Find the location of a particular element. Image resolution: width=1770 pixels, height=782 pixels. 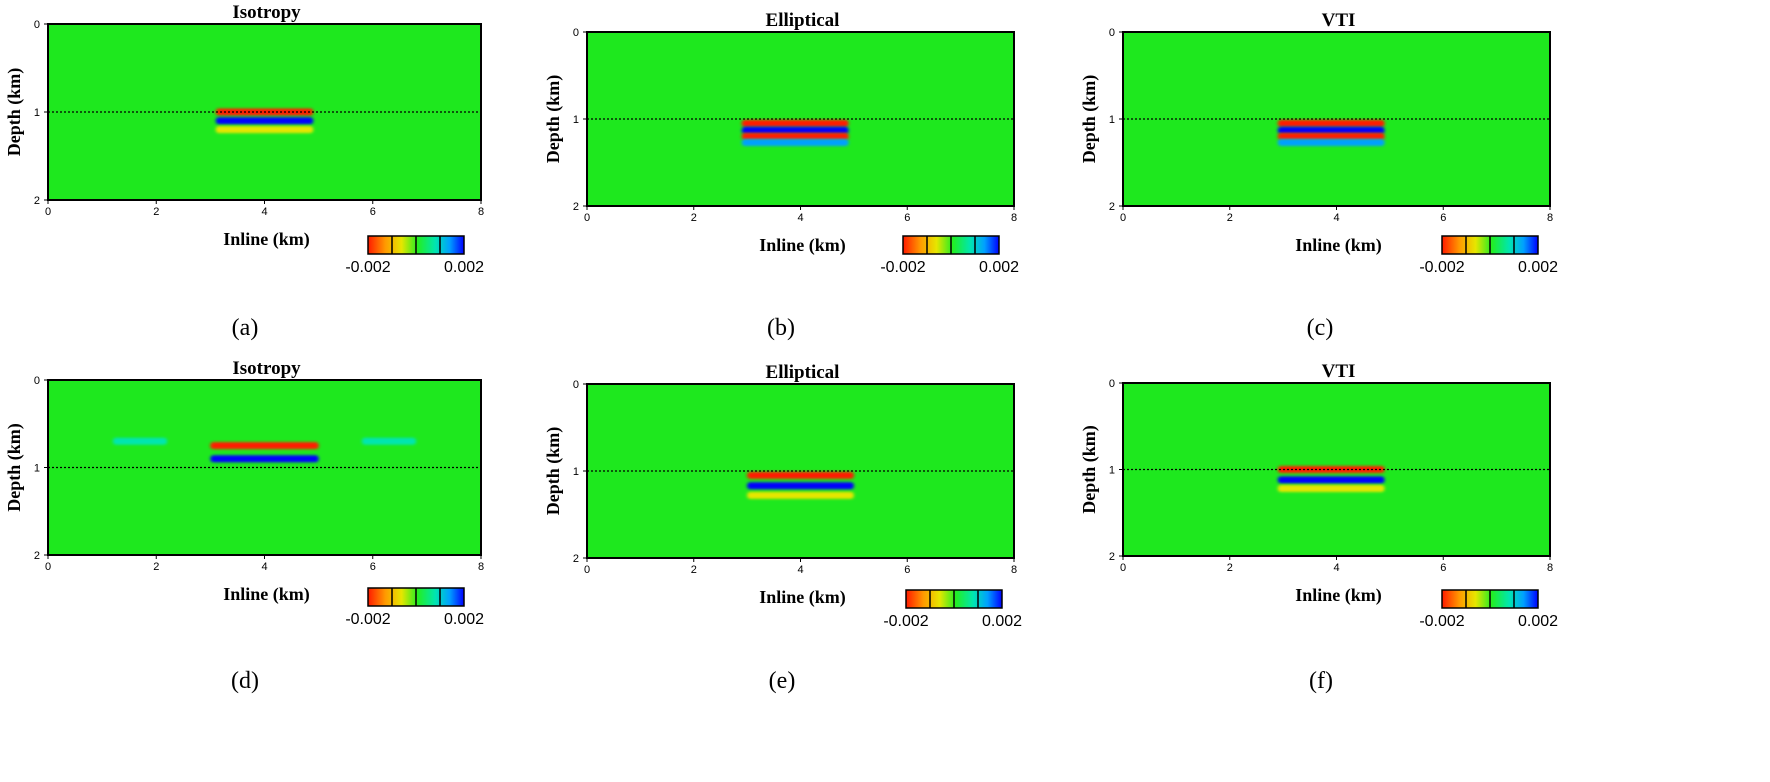

panel-caption: (d) is located at coordinates (245, 681).